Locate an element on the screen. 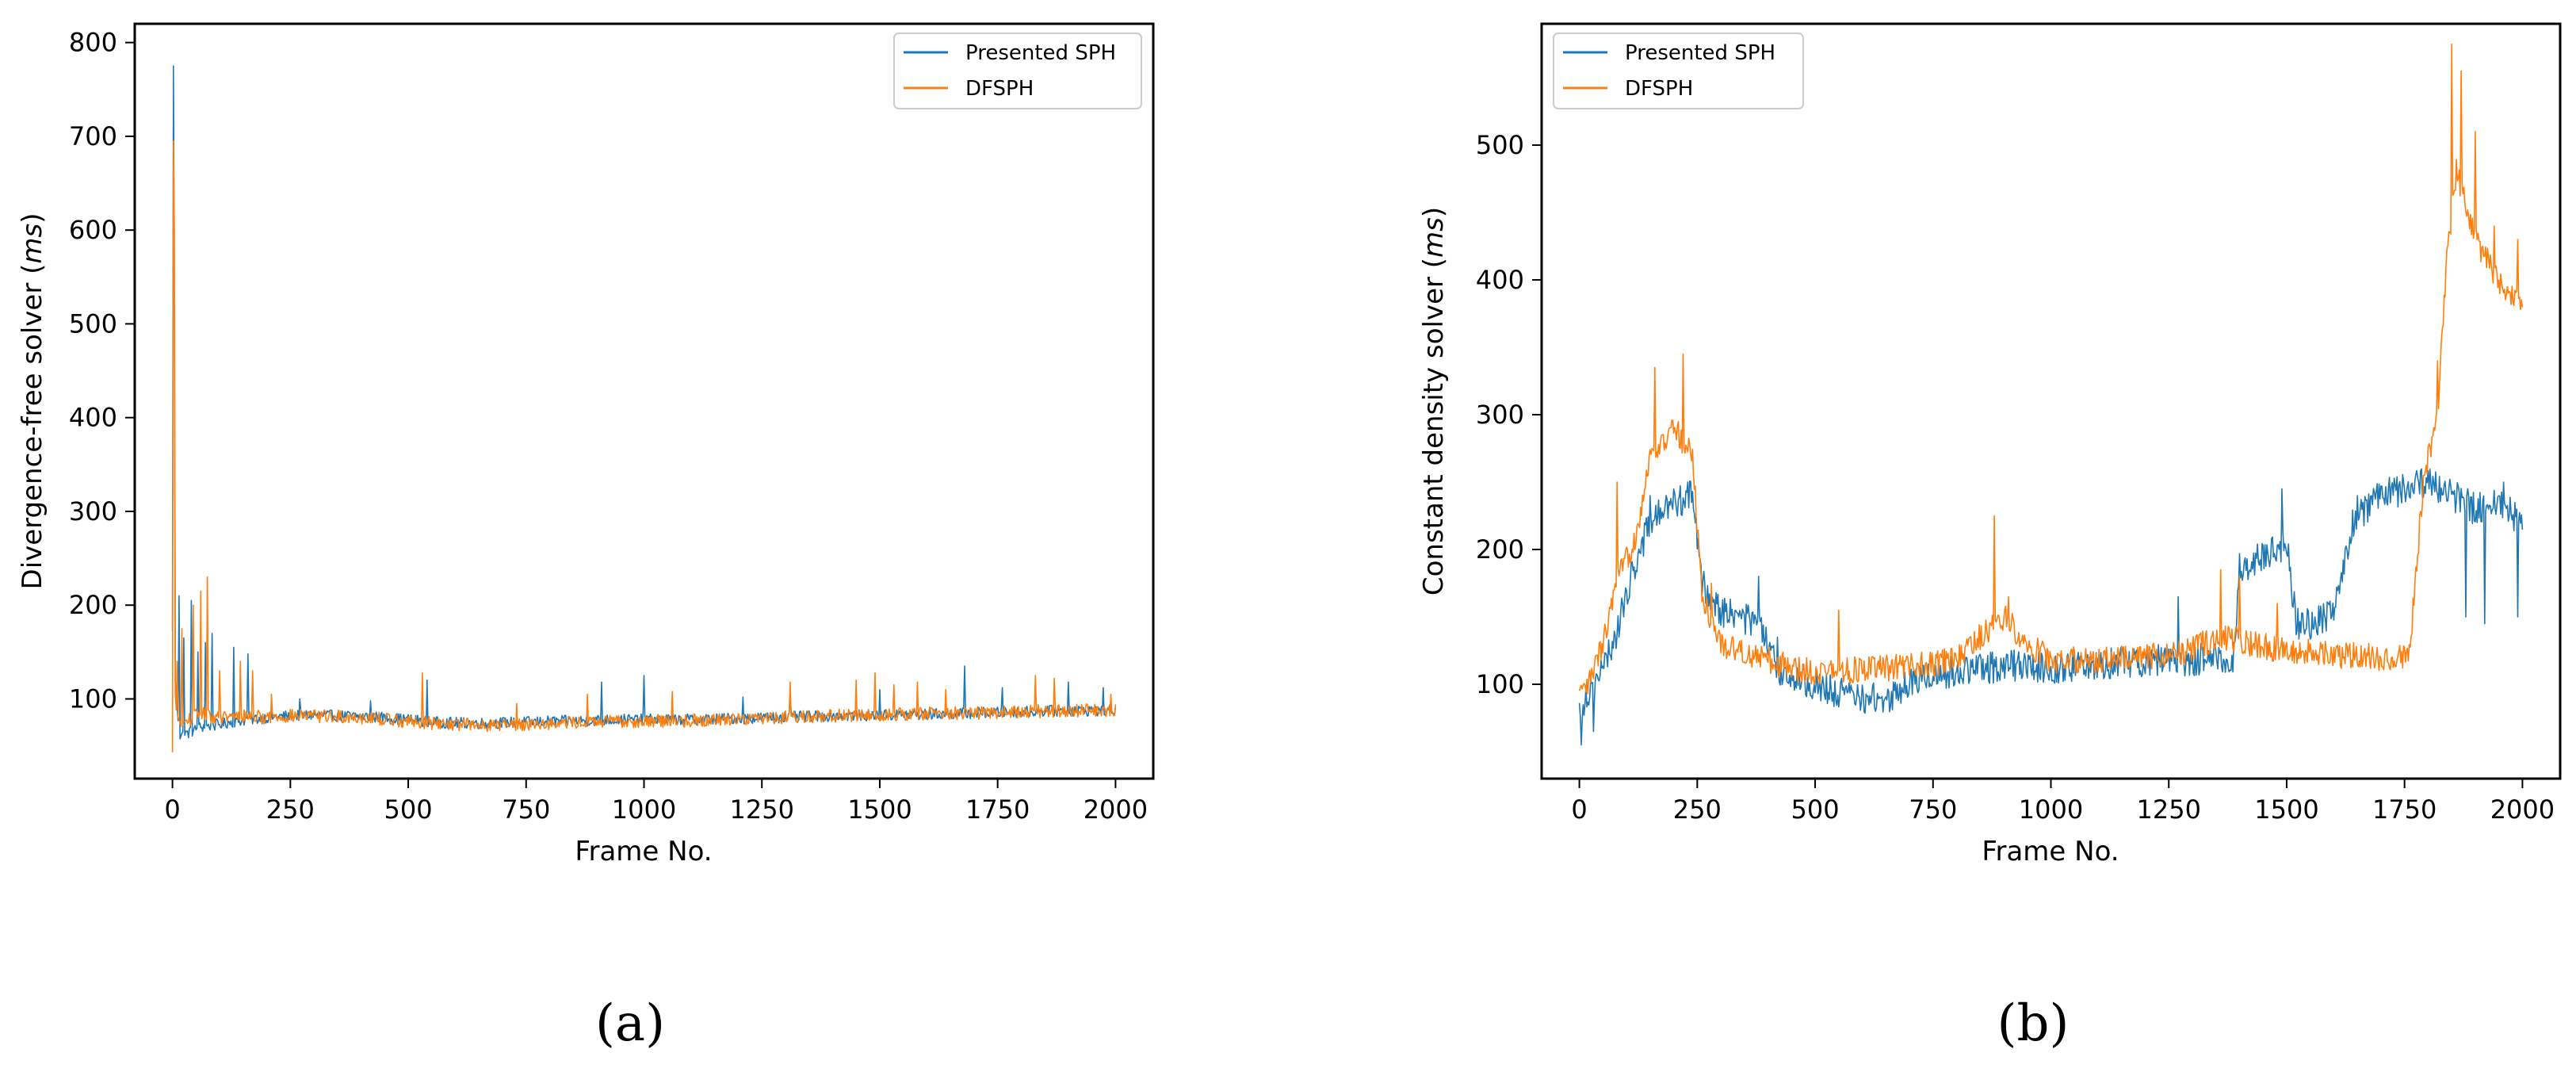 The width and height of the screenshot is (2576, 1072). y-tick-label: 600 is located at coordinates (93, 230).